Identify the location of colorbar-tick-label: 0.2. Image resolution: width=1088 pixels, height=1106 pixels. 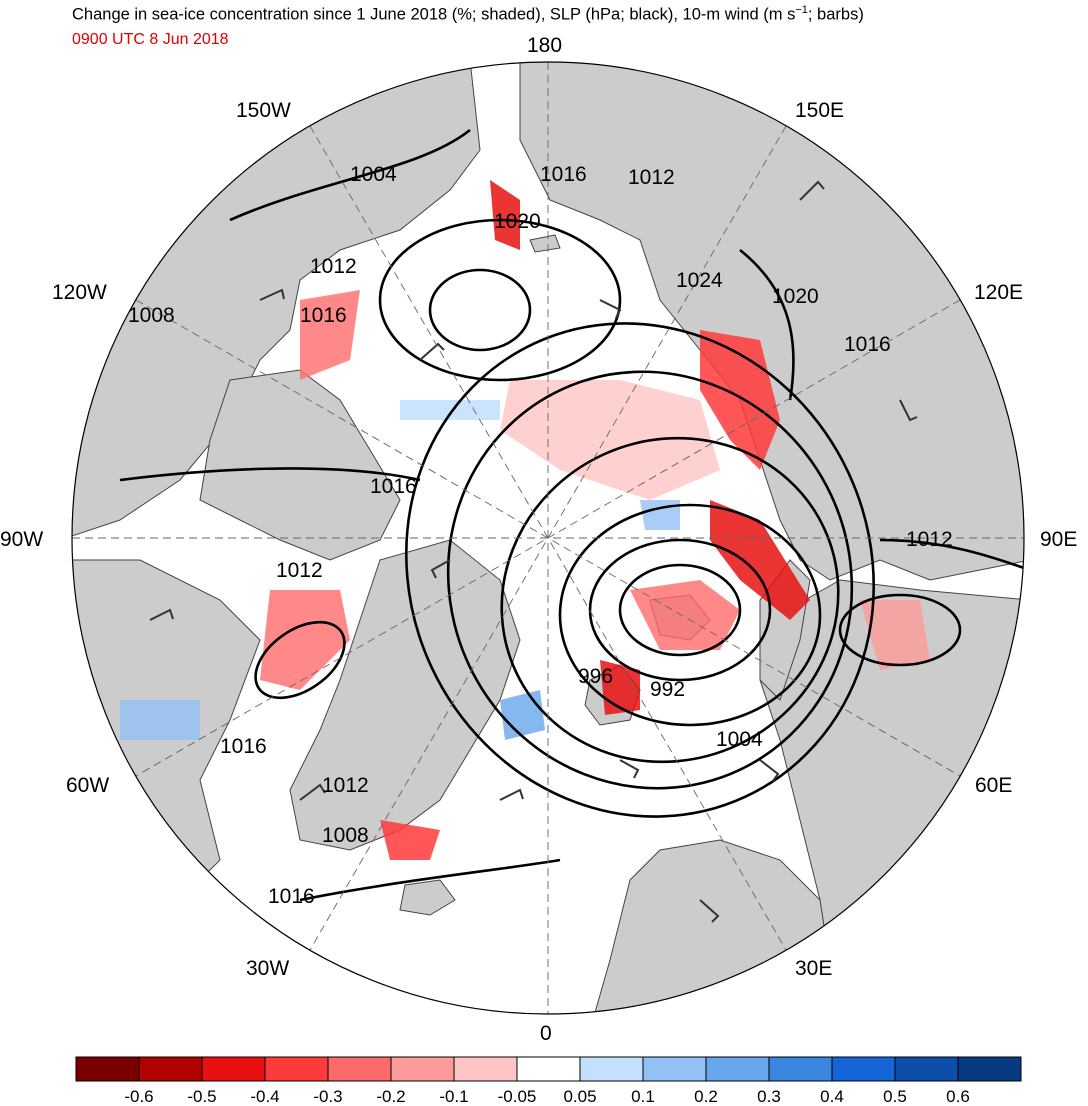
(706, 1096).